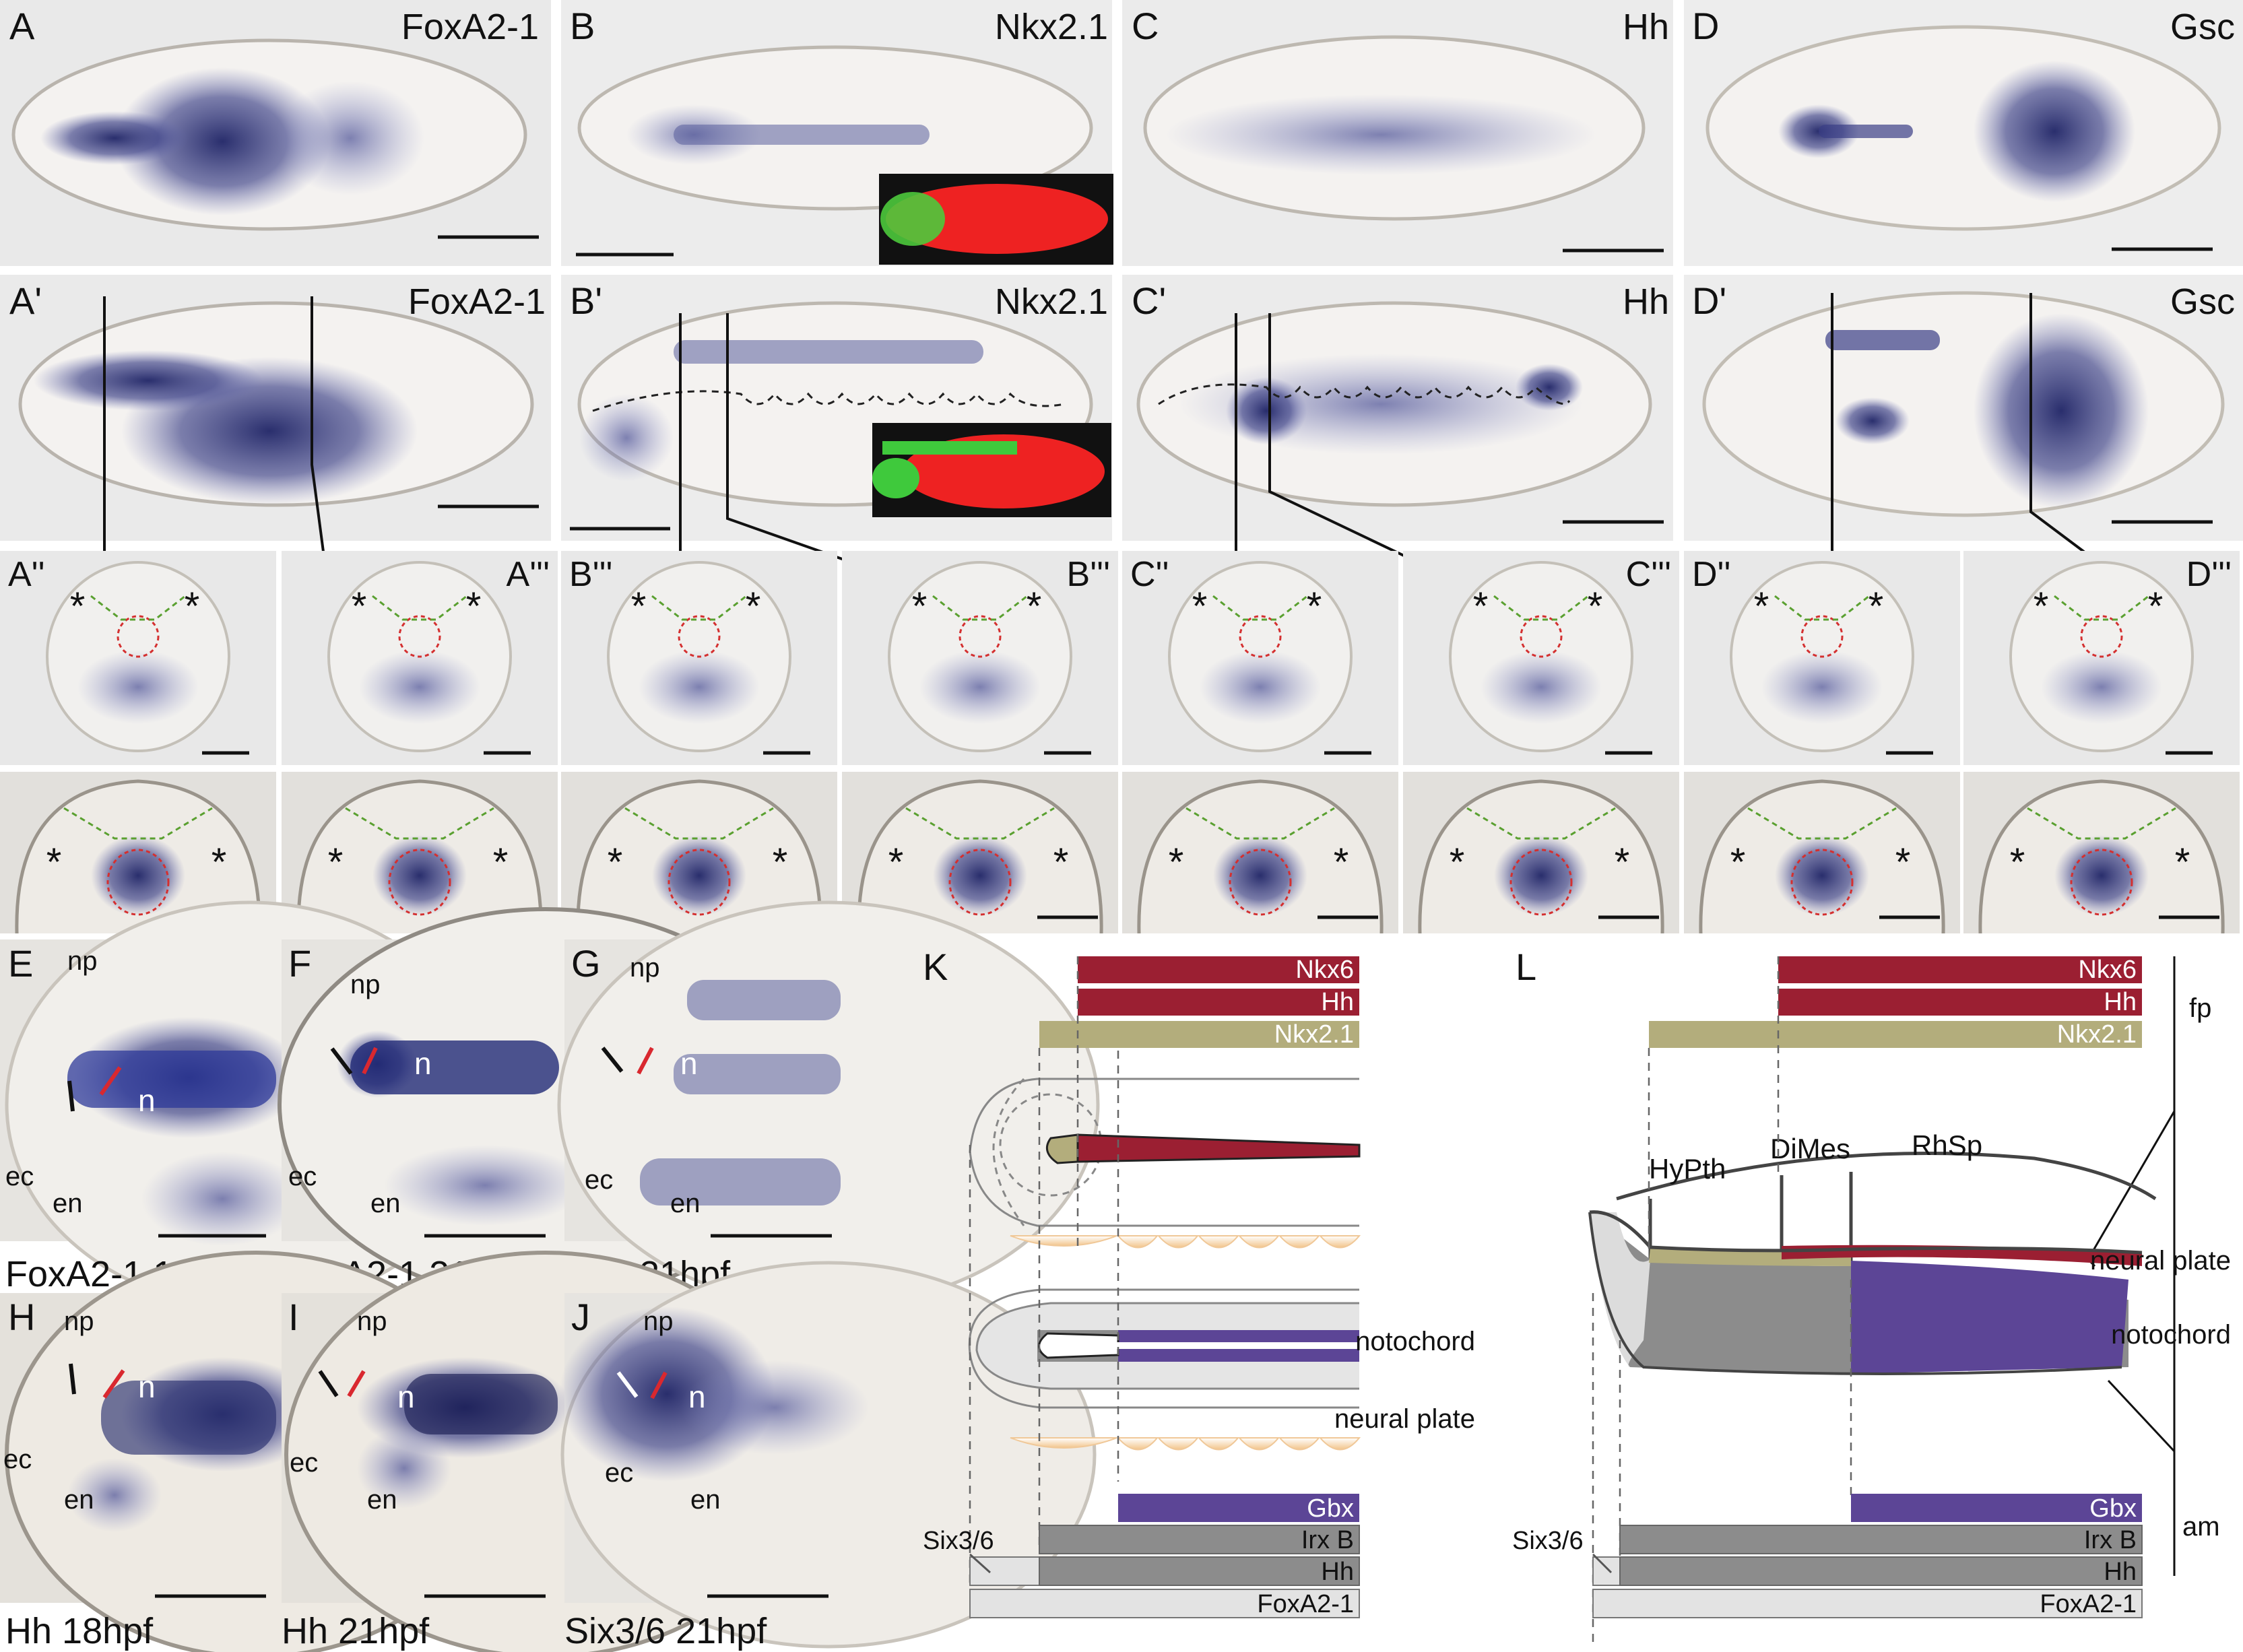  What do you see at coordinates (590, 574) in the screenshot?
I see `section-letter: B'''` at bounding box center [590, 574].